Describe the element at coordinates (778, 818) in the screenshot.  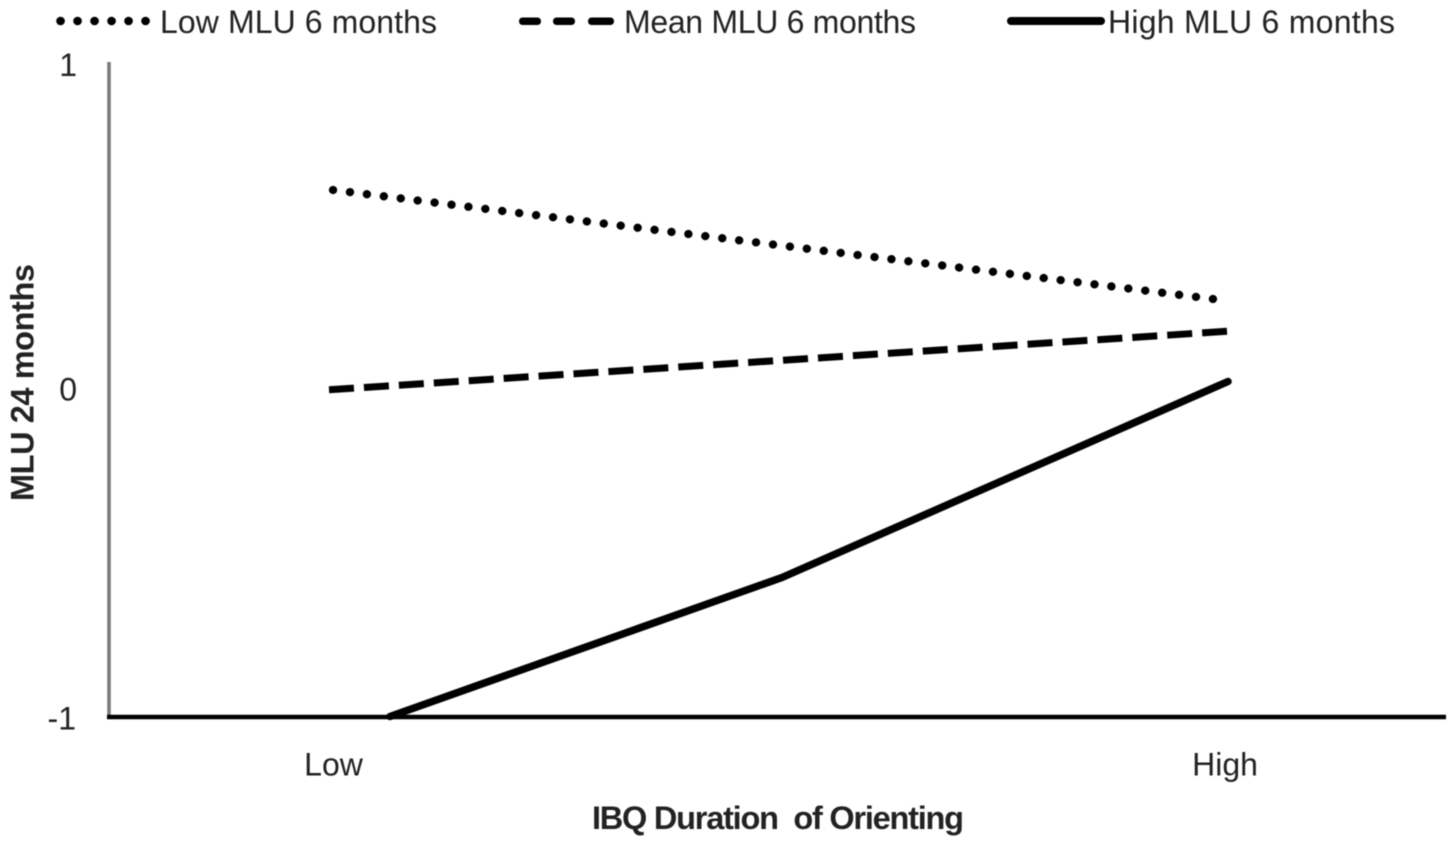
I see `svg-text: IBQ Duration of Orienting` at that location.